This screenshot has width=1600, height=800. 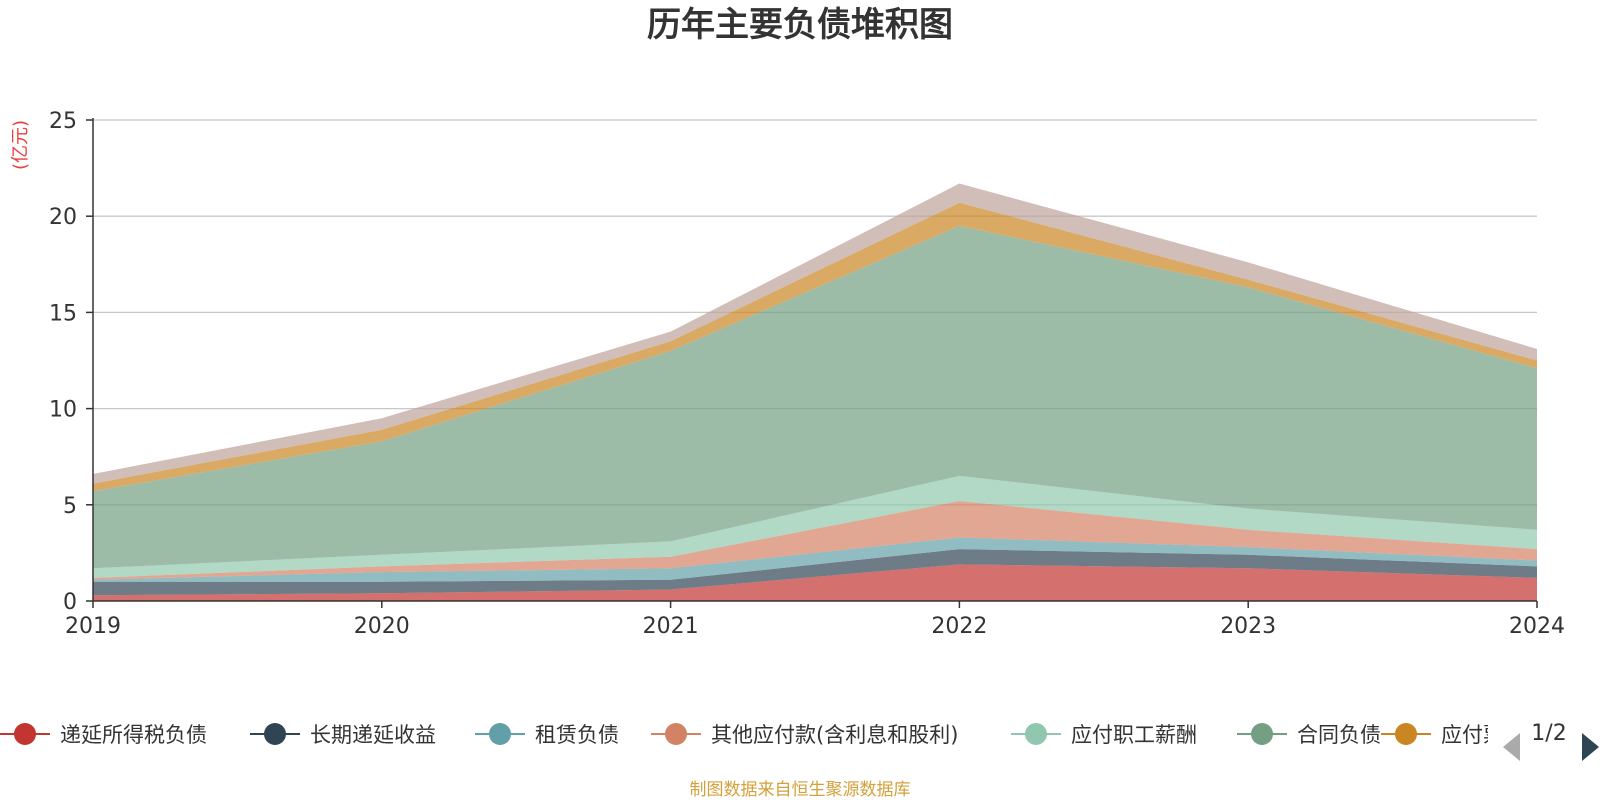 I want to click on legend-item-租赁负债: 租赁负债, so click(x=547, y=735).